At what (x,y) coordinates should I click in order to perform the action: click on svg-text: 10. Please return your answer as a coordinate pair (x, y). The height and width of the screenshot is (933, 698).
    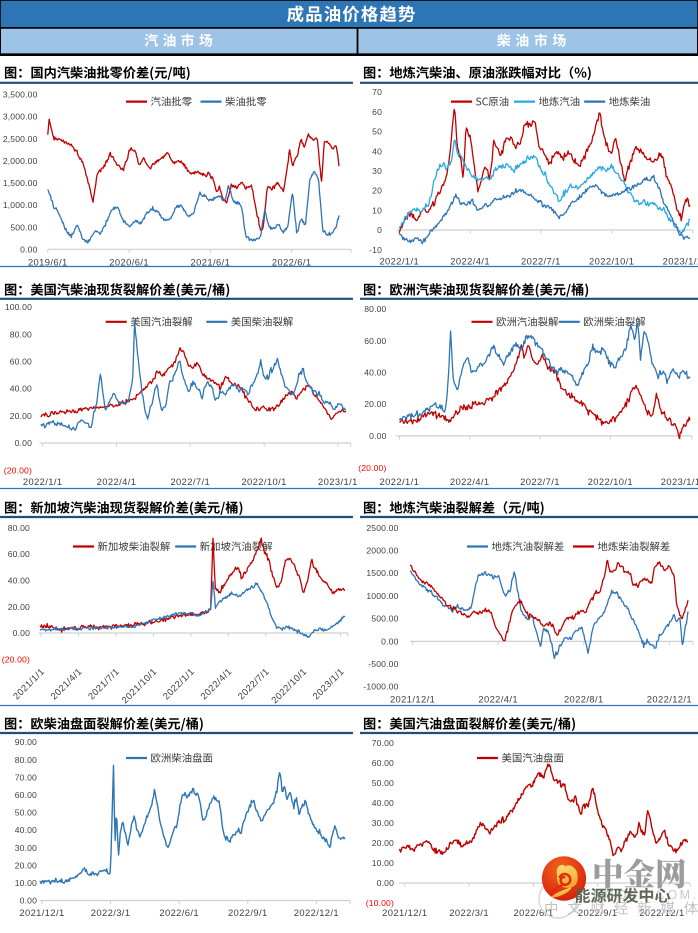
    Looking at the image, I should click on (377, 210).